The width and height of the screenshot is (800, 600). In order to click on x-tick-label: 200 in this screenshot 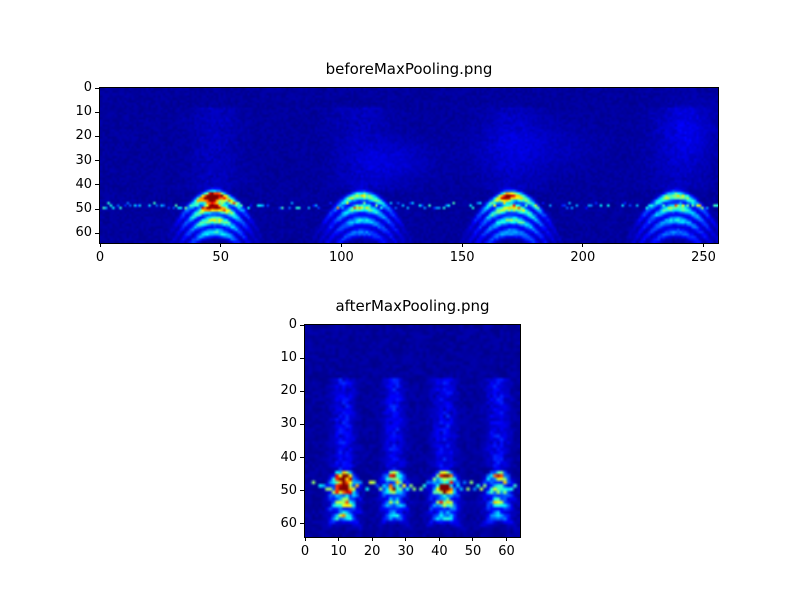, I will do `click(583, 257)`.